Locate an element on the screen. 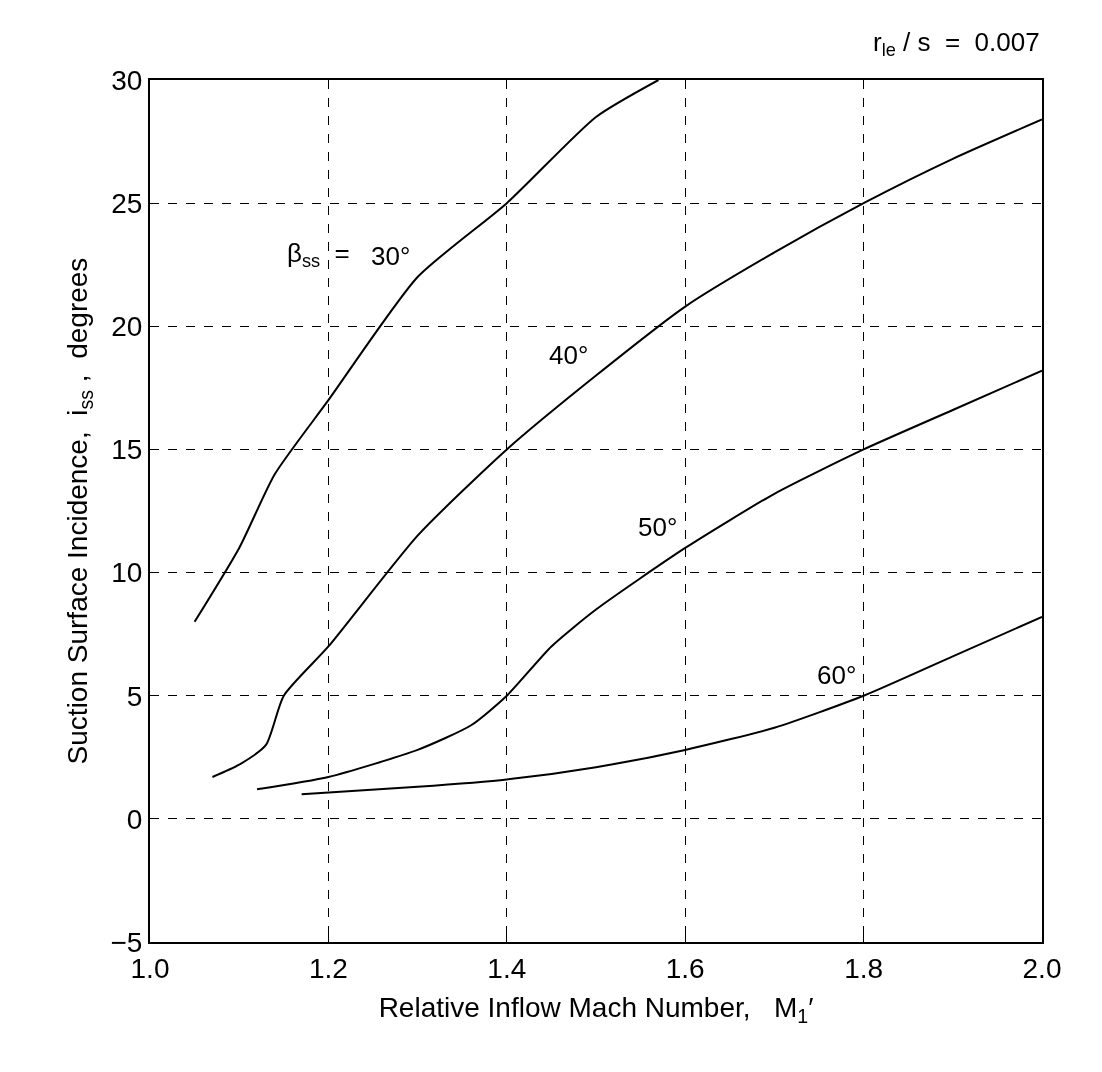 The image size is (1102, 1072). y-tick-label: 10 is located at coordinates (127, 573).